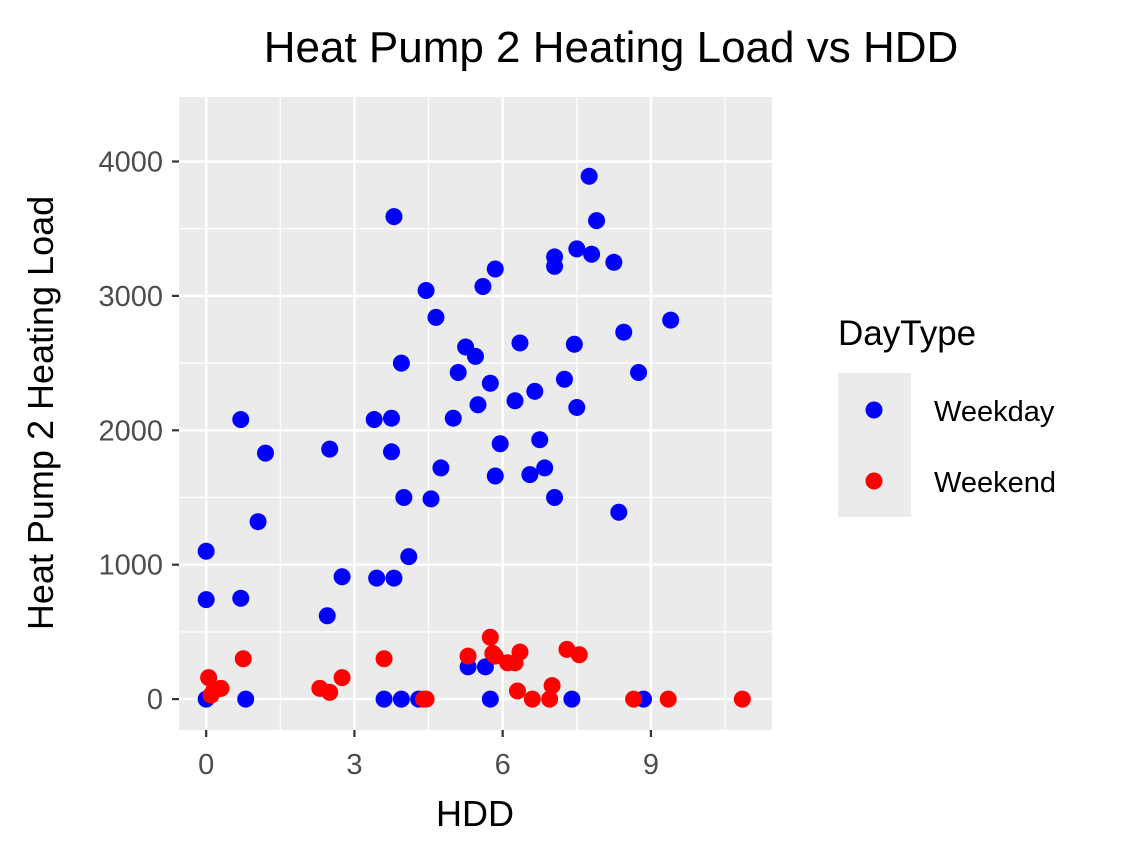 The image size is (1134, 858). What do you see at coordinates (503, 765) in the screenshot?
I see `x-tick-label: 6` at bounding box center [503, 765].